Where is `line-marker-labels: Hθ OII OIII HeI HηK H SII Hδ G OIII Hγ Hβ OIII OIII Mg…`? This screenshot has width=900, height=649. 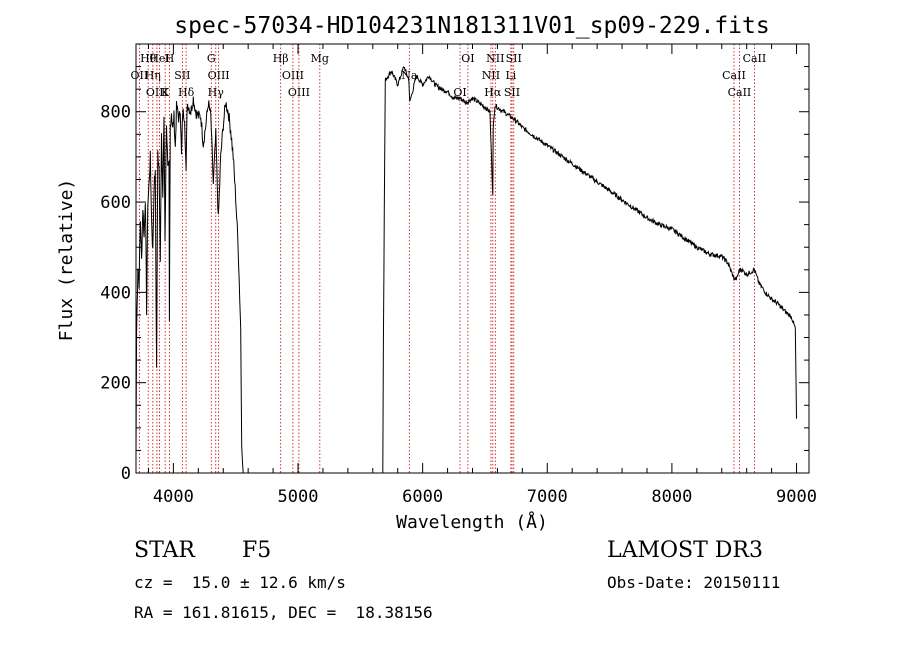
line-marker-labels: Hθ OII OIII HeI HηK H SII Hδ G OIII Hγ Hβ OIII OIII Mg… is located at coordinates (449, 75).